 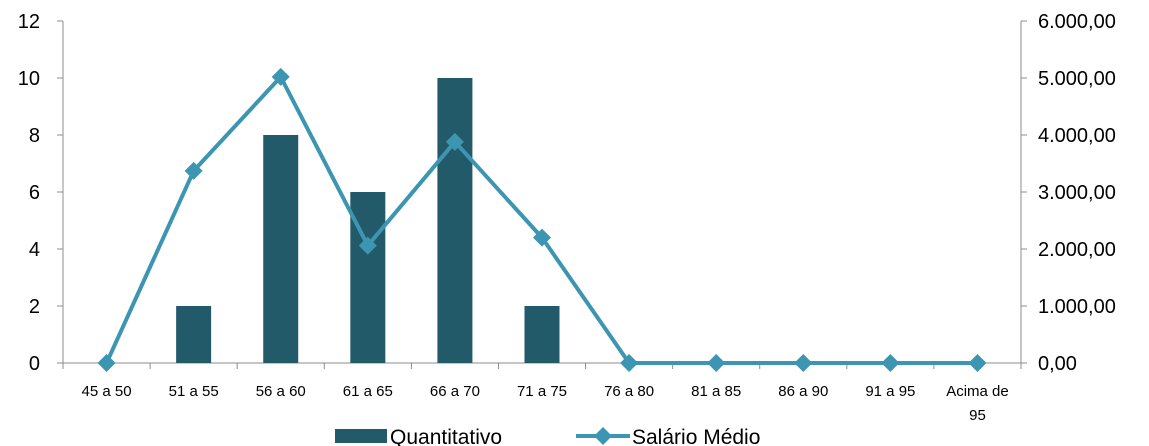 I want to click on x-tick-label: 76 a 80, so click(x=629, y=391).